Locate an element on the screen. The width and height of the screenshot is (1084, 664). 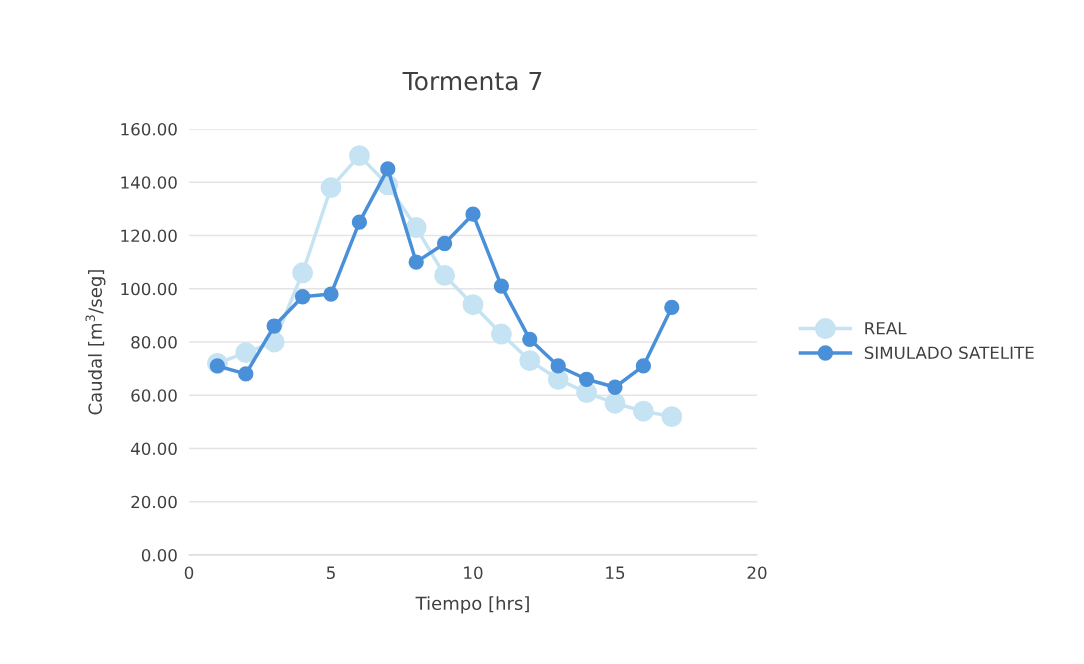
legend-label: SIMULADO SATELITE is located at coordinates (949, 353).